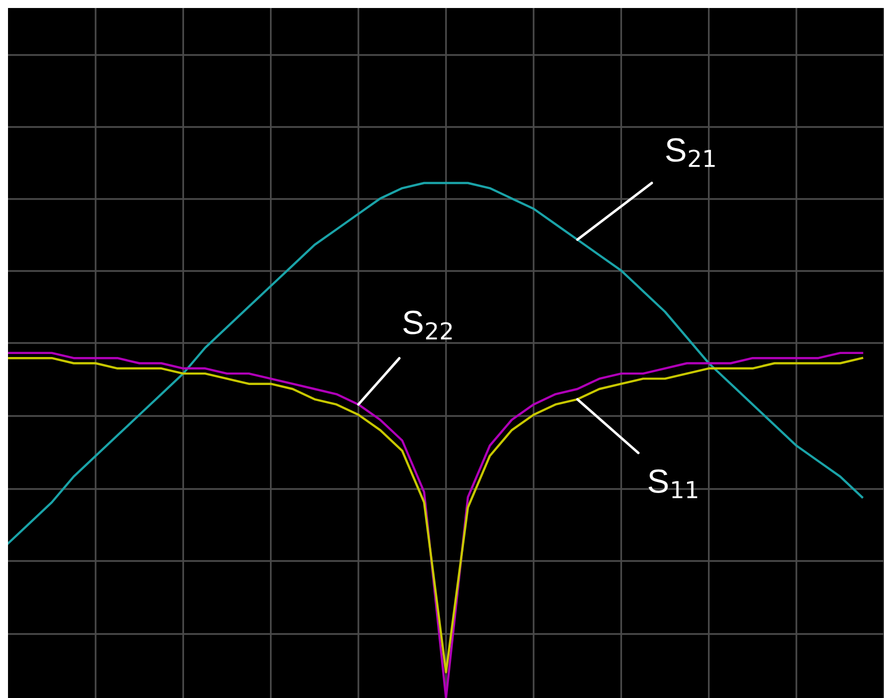 This screenshot has width=884, height=698. What do you see at coordinates (427, 325) in the screenshot?
I see `text: S$_{22}$` at bounding box center [427, 325].